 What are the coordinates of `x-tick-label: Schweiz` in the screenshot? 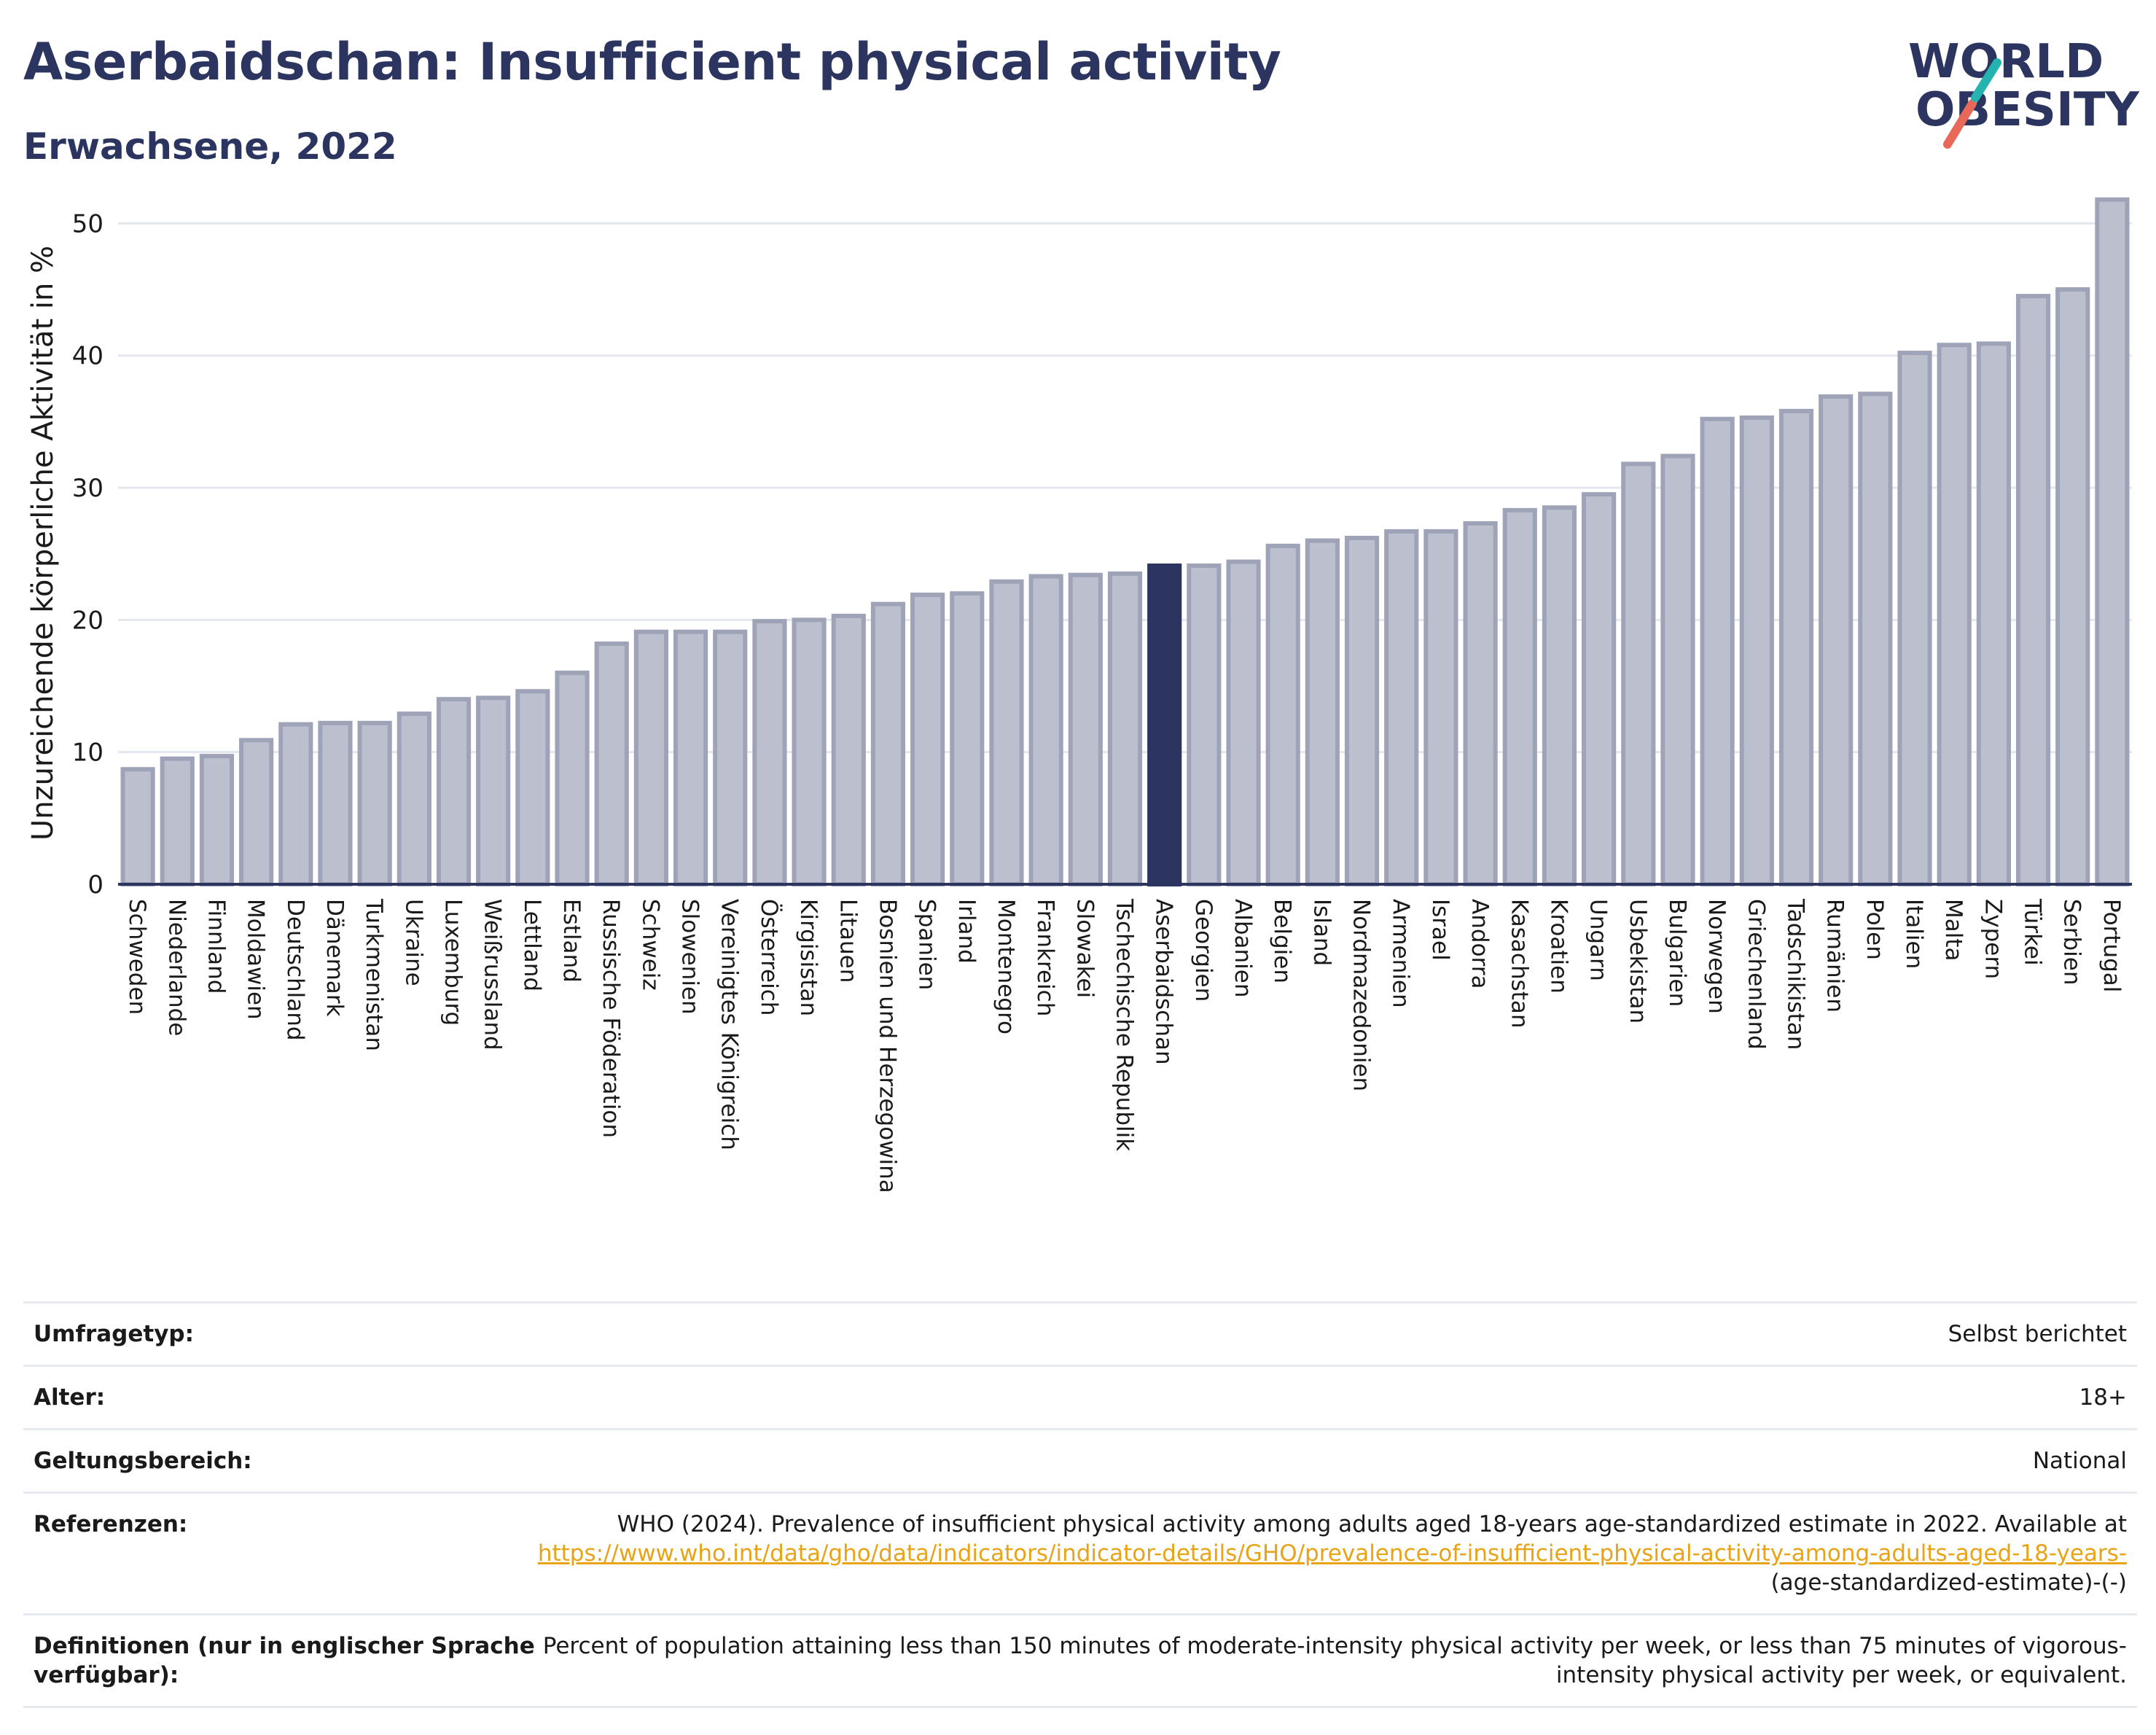 It's located at (650, 945).